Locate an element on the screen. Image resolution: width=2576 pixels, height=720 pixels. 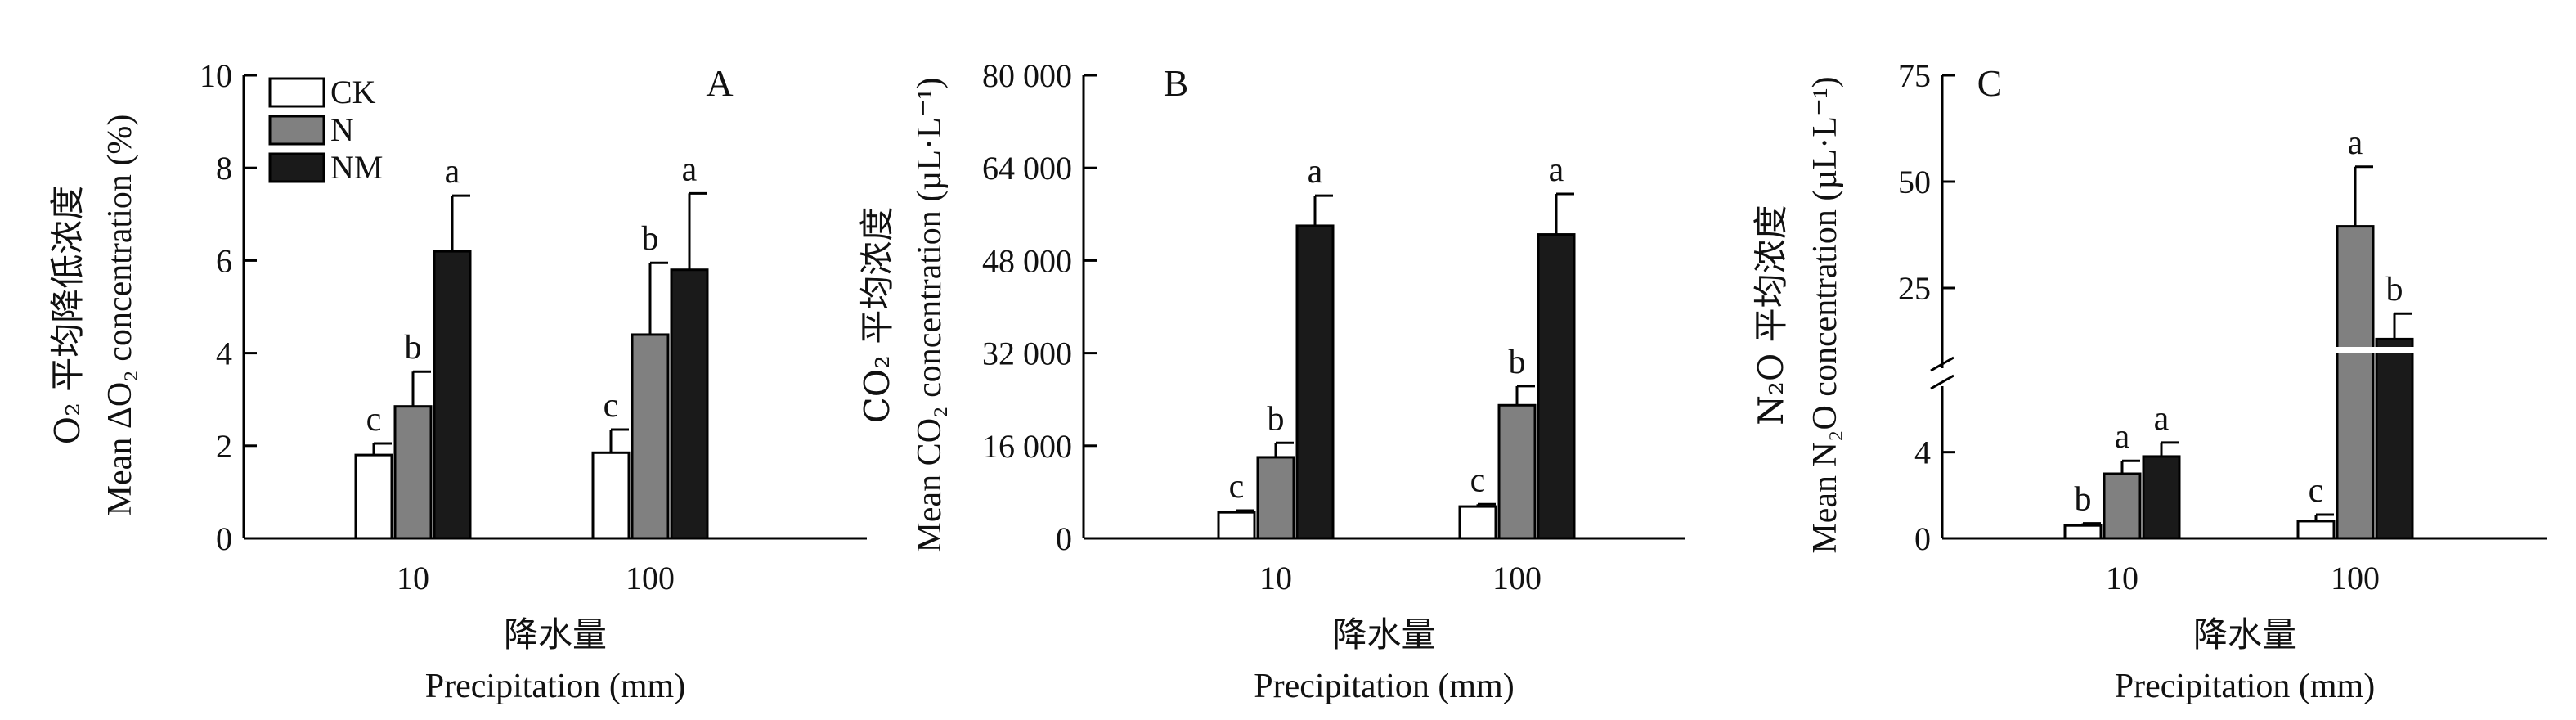
legend-swatch-ck is located at coordinates (296, 93).